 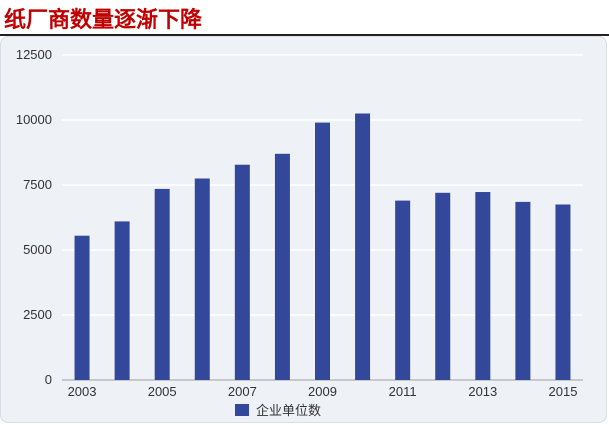 What do you see at coordinates (162, 284) in the screenshot?
I see `bar-2005` at bounding box center [162, 284].